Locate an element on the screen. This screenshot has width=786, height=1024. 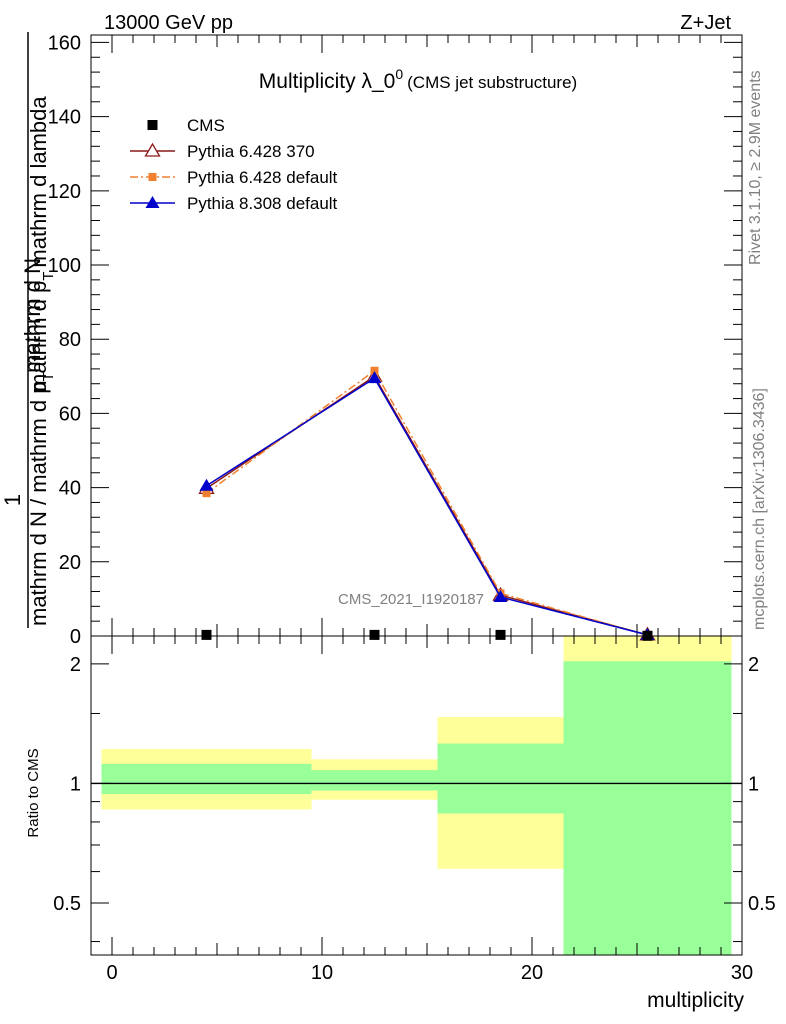
analysis-label: CMS_2021_I1920187 is located at coordinates (411, 599).